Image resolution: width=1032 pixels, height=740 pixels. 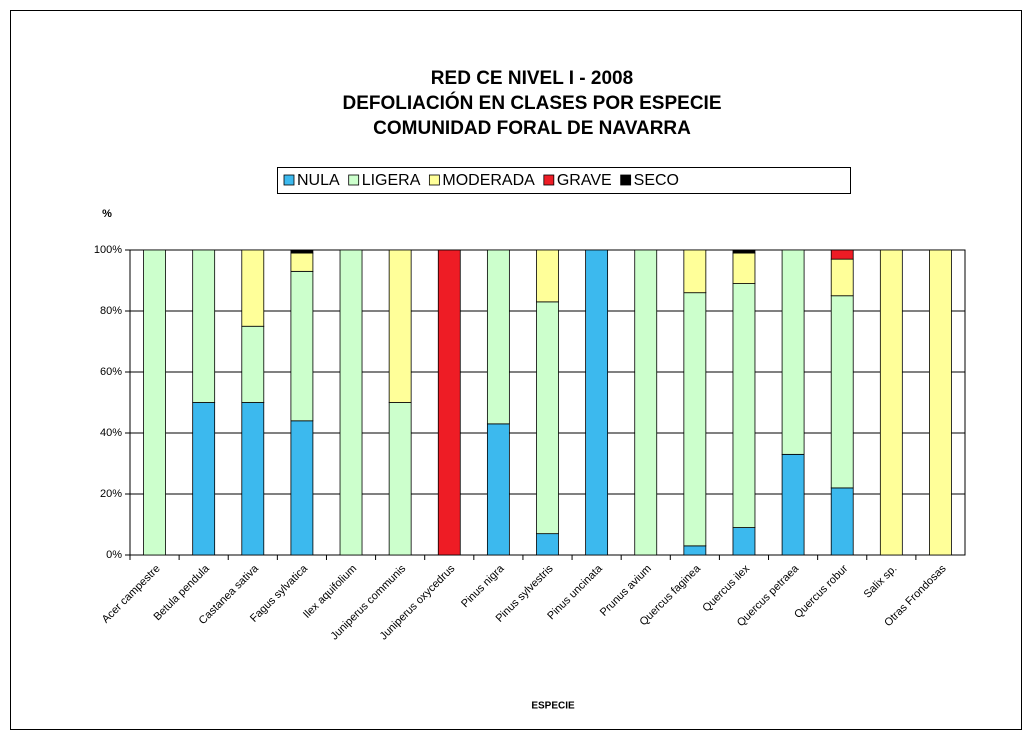 What do you see at coordinates (318, 180) in the screenshot?
I see `legend-label: NULA` at bounding box center [318, 180].